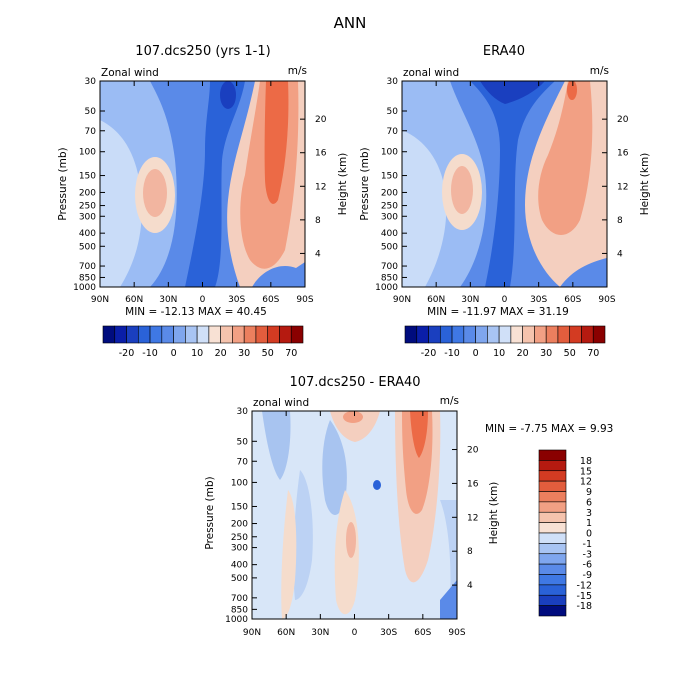 Image resolution: width=700 pixels, height=700 pixels. What do you see at coordinates (587, 565) in the screenshot?
I see `colorbar-label: -6` at bounding box center [587, 565].